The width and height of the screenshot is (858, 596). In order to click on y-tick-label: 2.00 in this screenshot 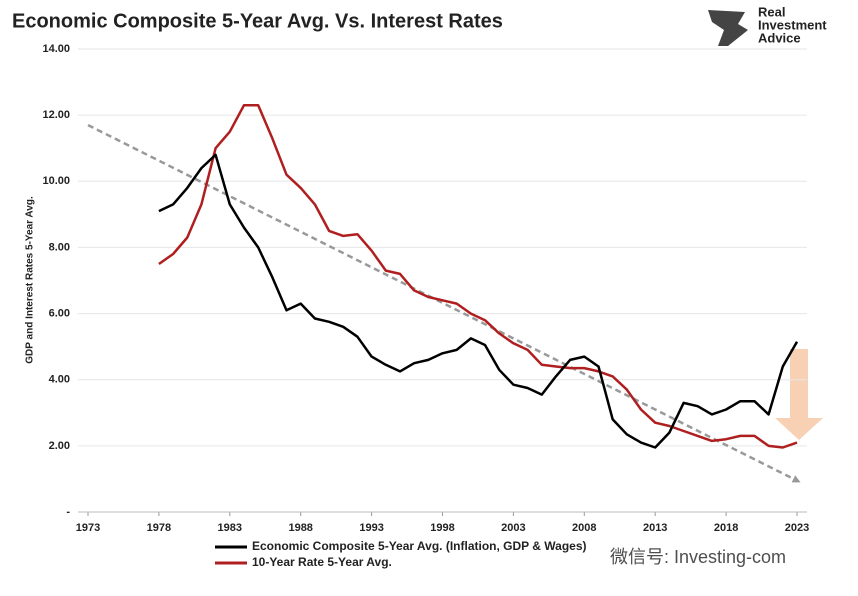, I will do `click(59, 446)`.